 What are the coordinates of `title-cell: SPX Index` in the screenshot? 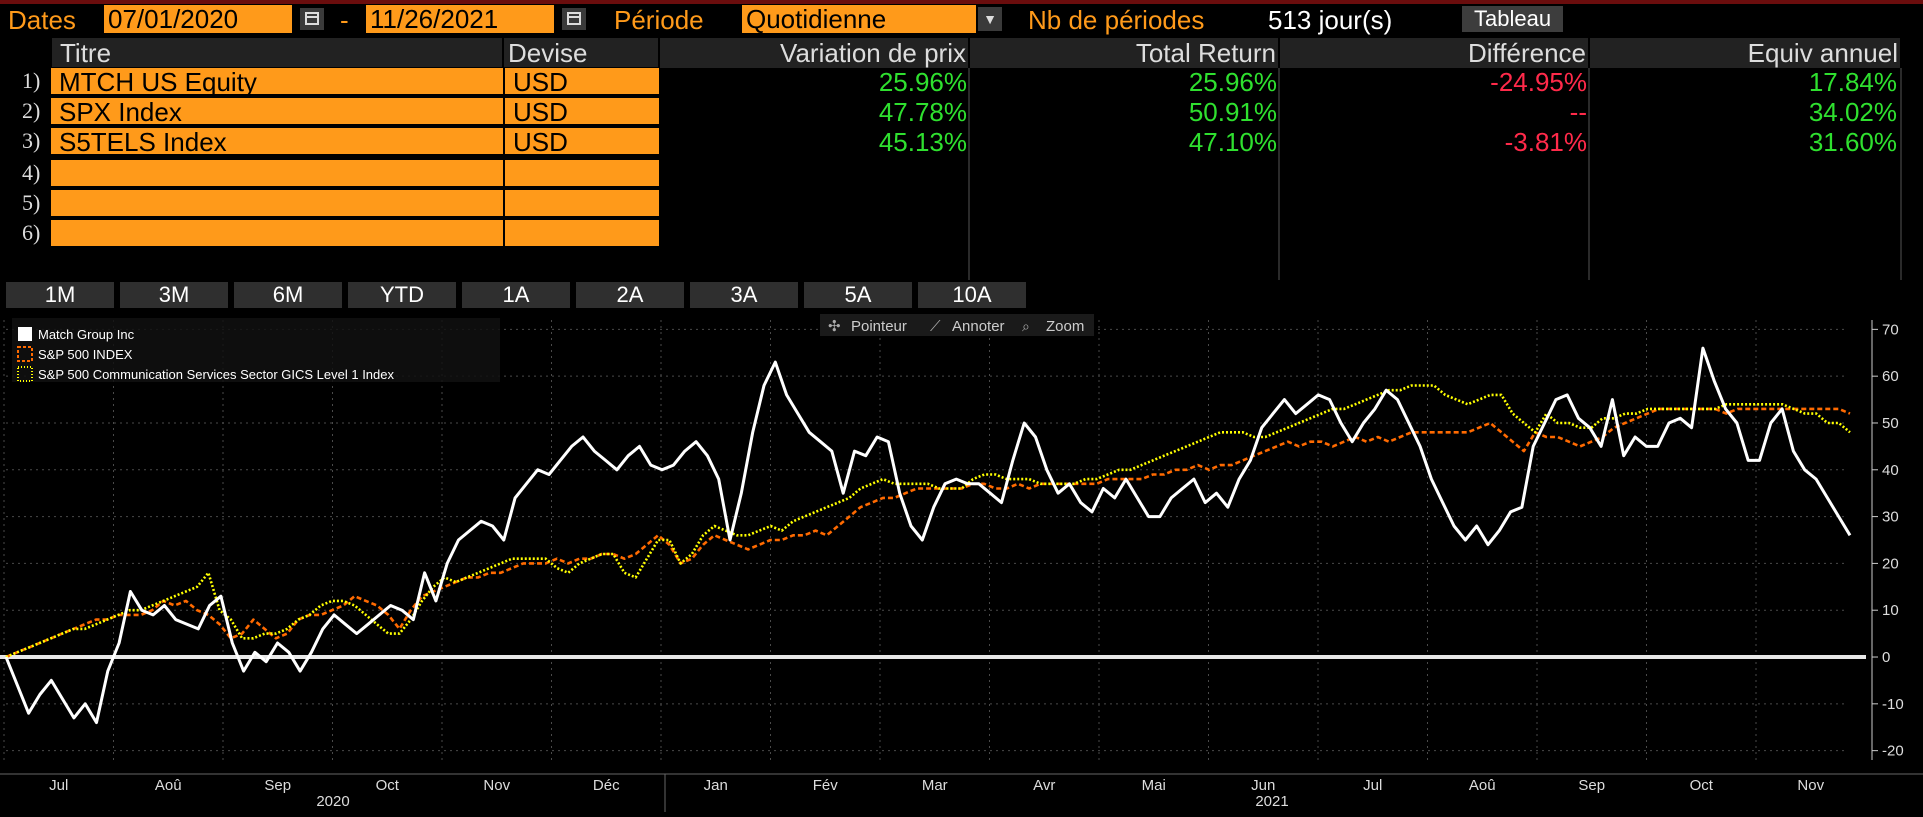 It's located at (277, 111).